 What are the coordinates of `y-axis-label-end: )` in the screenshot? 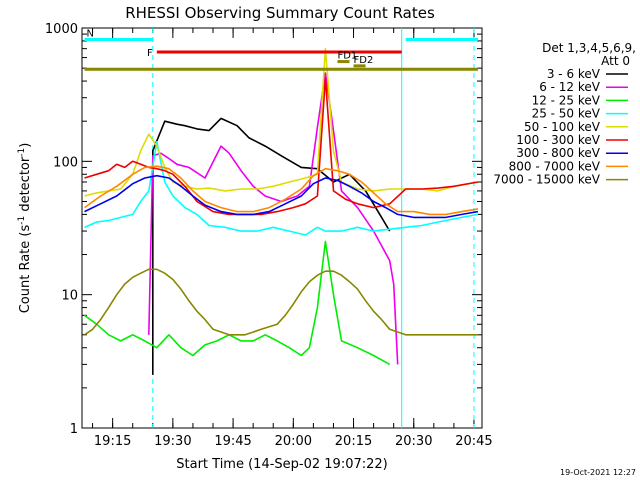 It's located at (25, 145).